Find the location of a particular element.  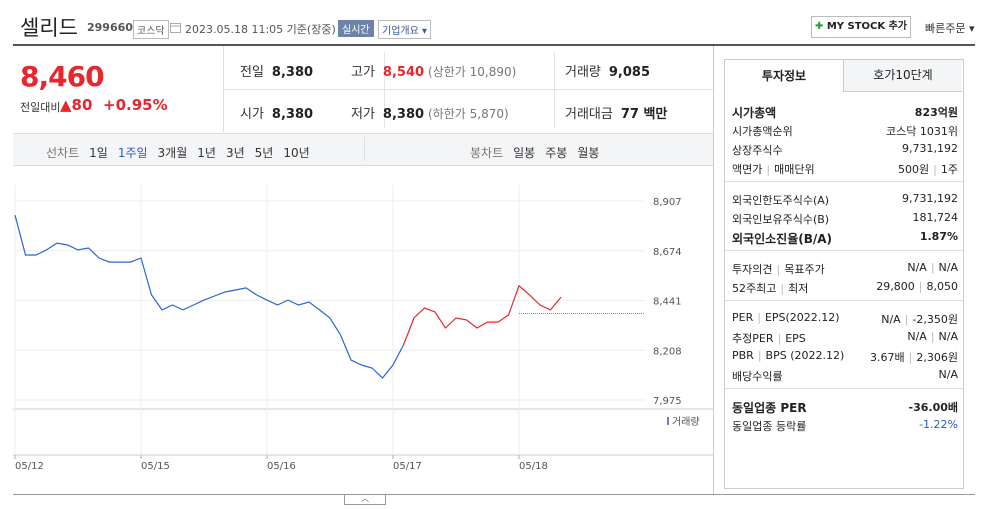

info-value: N/A | N/A is located at coordinates (932, 336).